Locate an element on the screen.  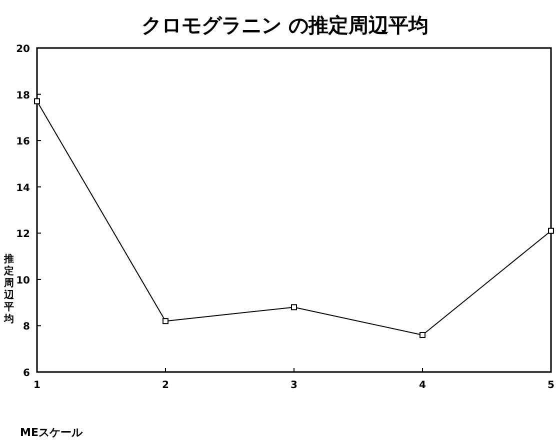
x-axis-title: MEスケール is located at coordinates (52, 432).